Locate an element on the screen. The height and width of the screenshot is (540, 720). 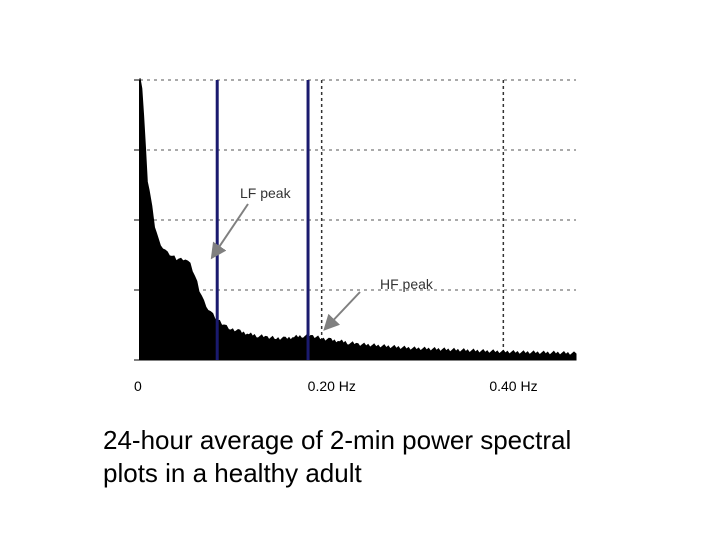
axis-layer is located at coordinates (137, 220).